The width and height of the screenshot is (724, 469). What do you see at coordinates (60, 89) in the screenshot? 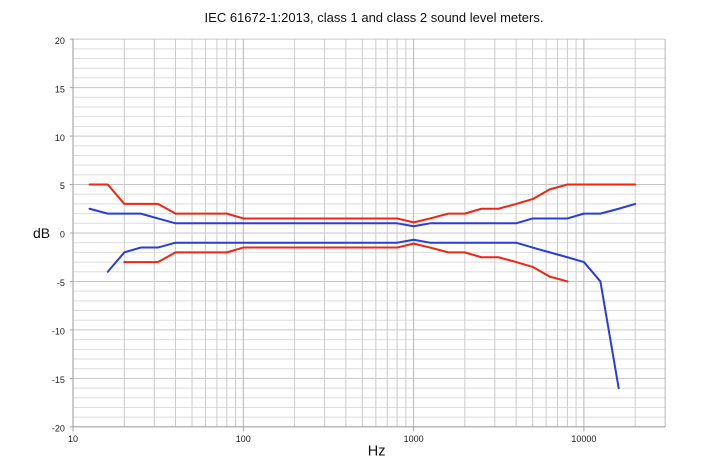
I see `svg-text: 15` at bounding box center [60, 89].